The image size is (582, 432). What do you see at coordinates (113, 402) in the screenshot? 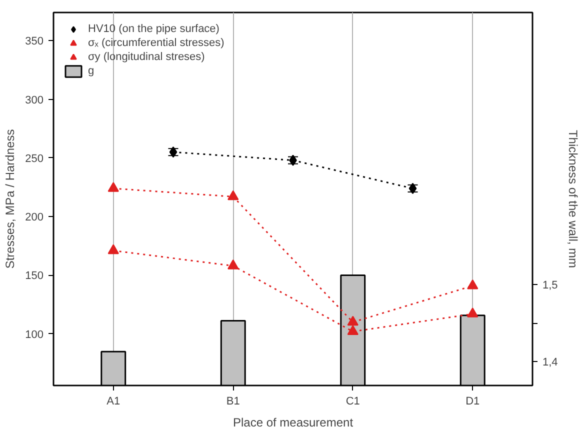
I see `x-tick-label: A1` at bounding box center [113, 402].